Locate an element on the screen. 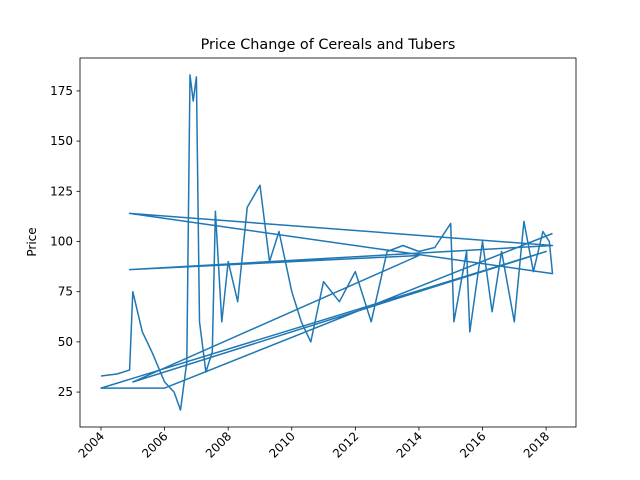 This screenshot has width=640, height=480. chart-title: Price Change of Cereals and Tubers is located at coordinates (328, 45).